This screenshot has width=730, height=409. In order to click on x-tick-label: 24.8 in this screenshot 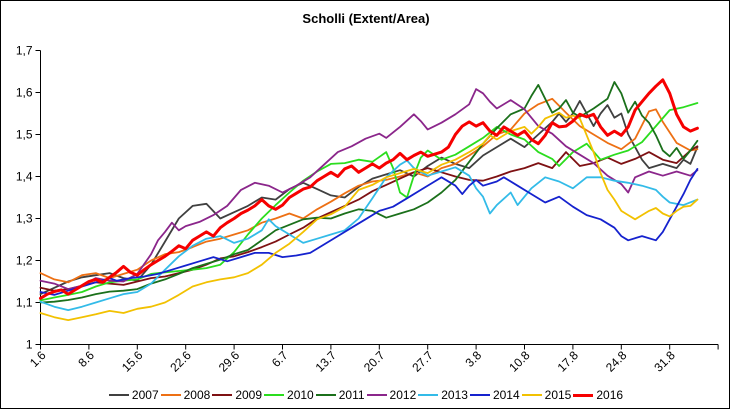, I will do `click(616, 361)`.